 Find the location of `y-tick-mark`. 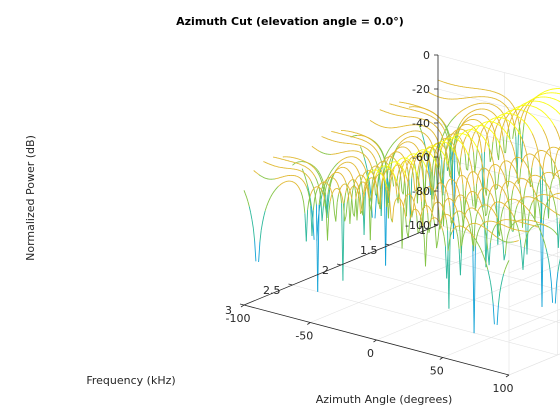

y-tick-mark is located at coordinates (339, 264).